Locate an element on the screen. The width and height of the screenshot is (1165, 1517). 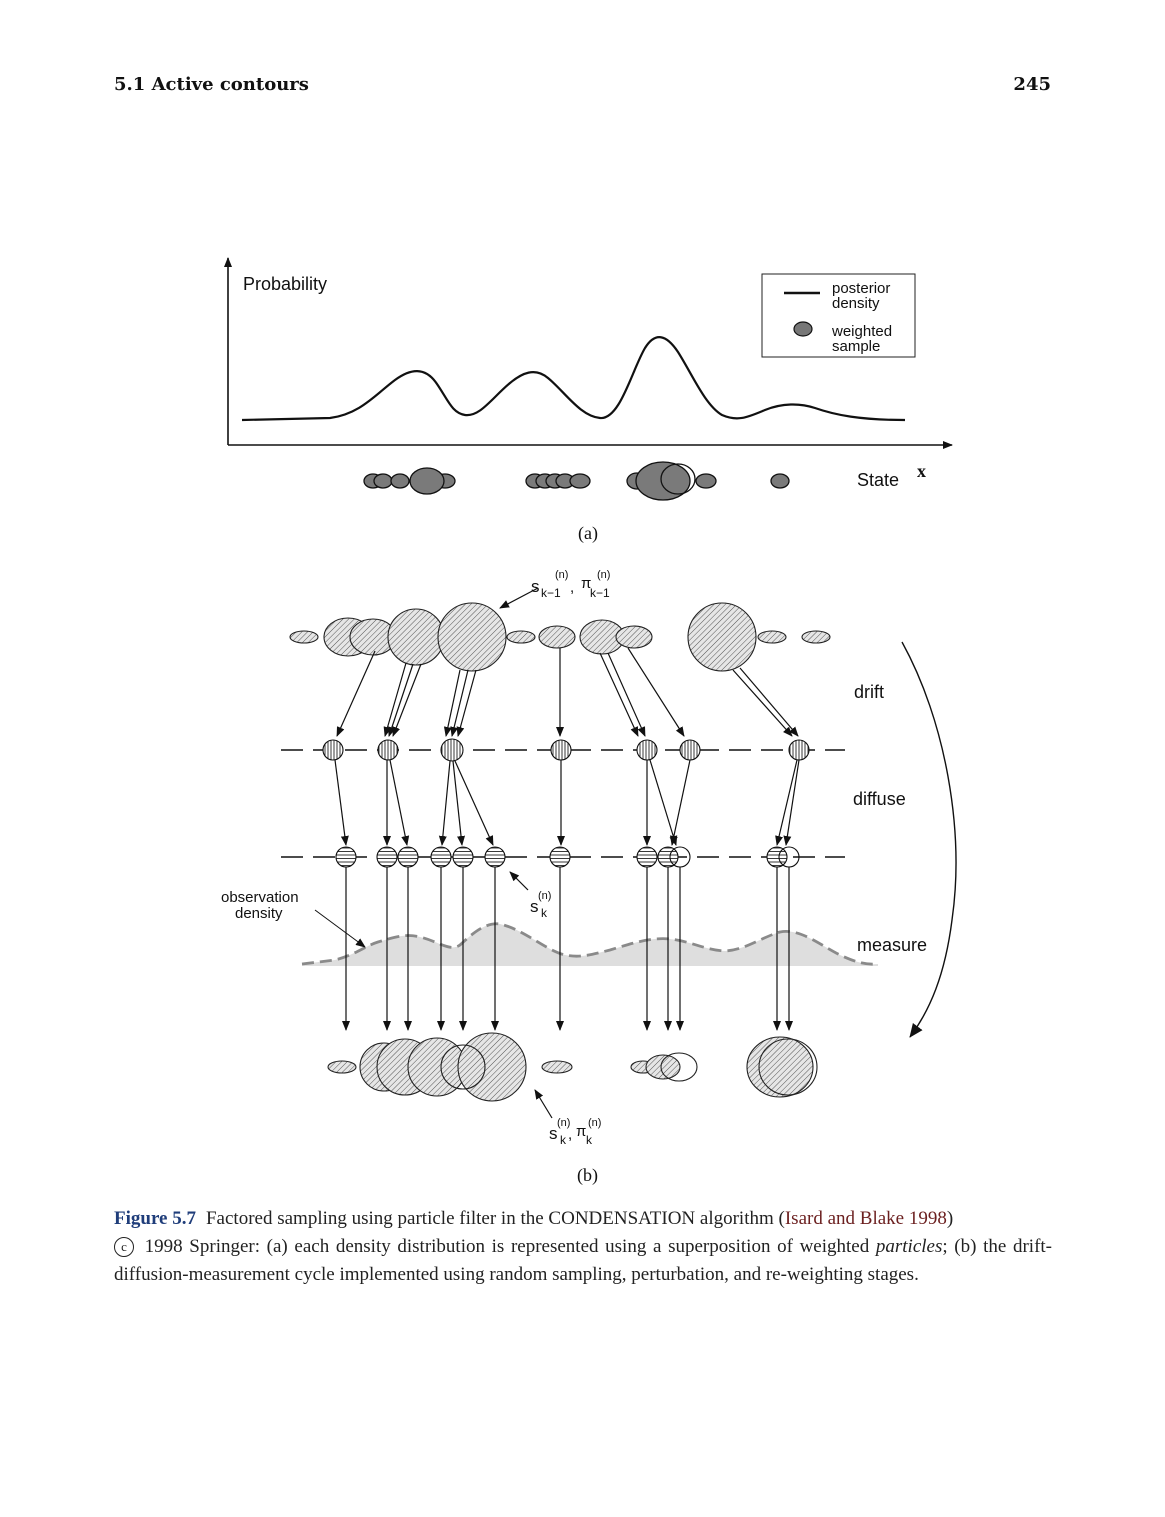
page-number: 245 is located at coordinates (1032, 84).